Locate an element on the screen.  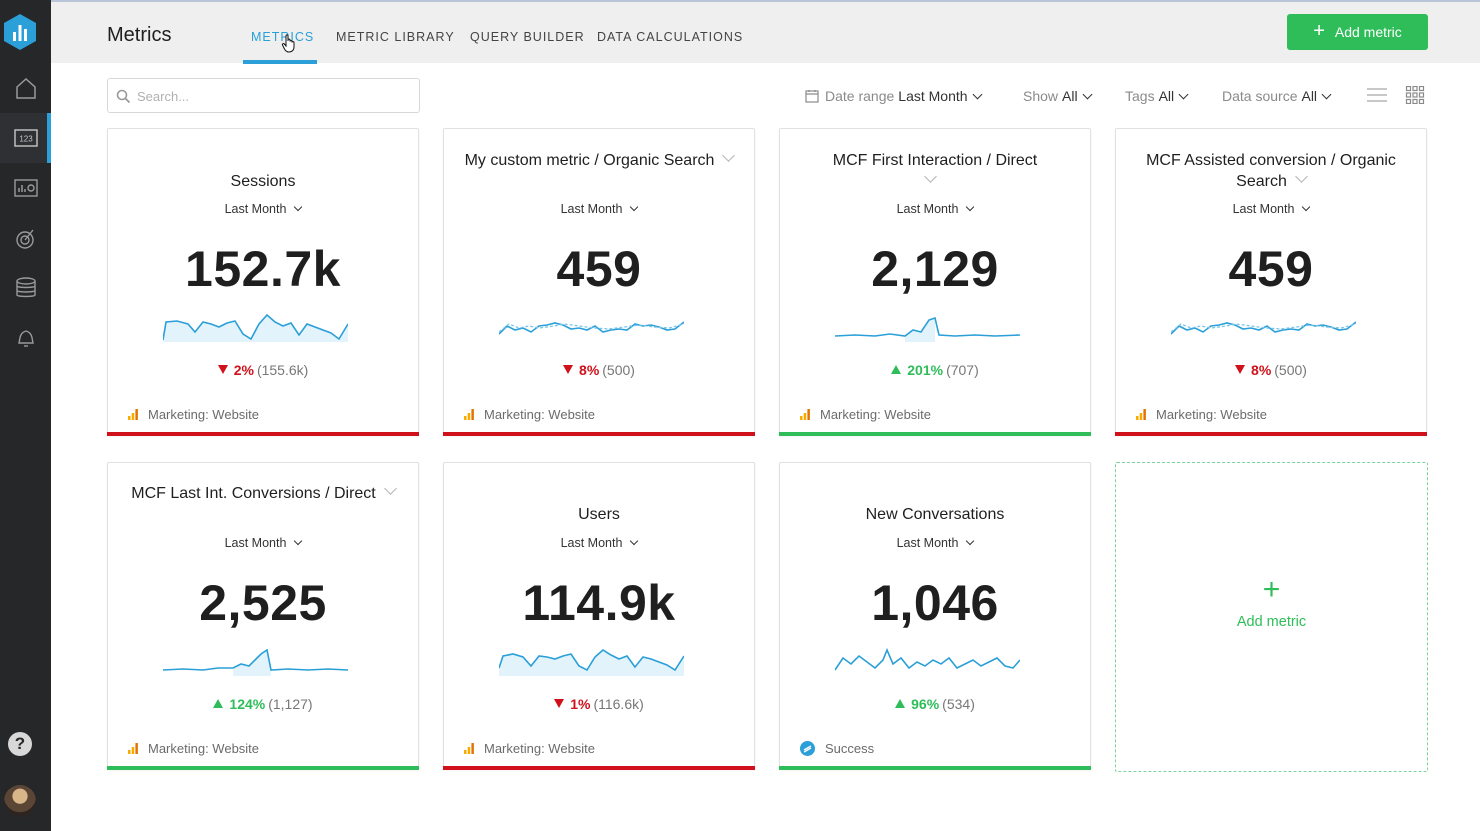
data-source-label: Data source is located at coordinates (1260, 96).